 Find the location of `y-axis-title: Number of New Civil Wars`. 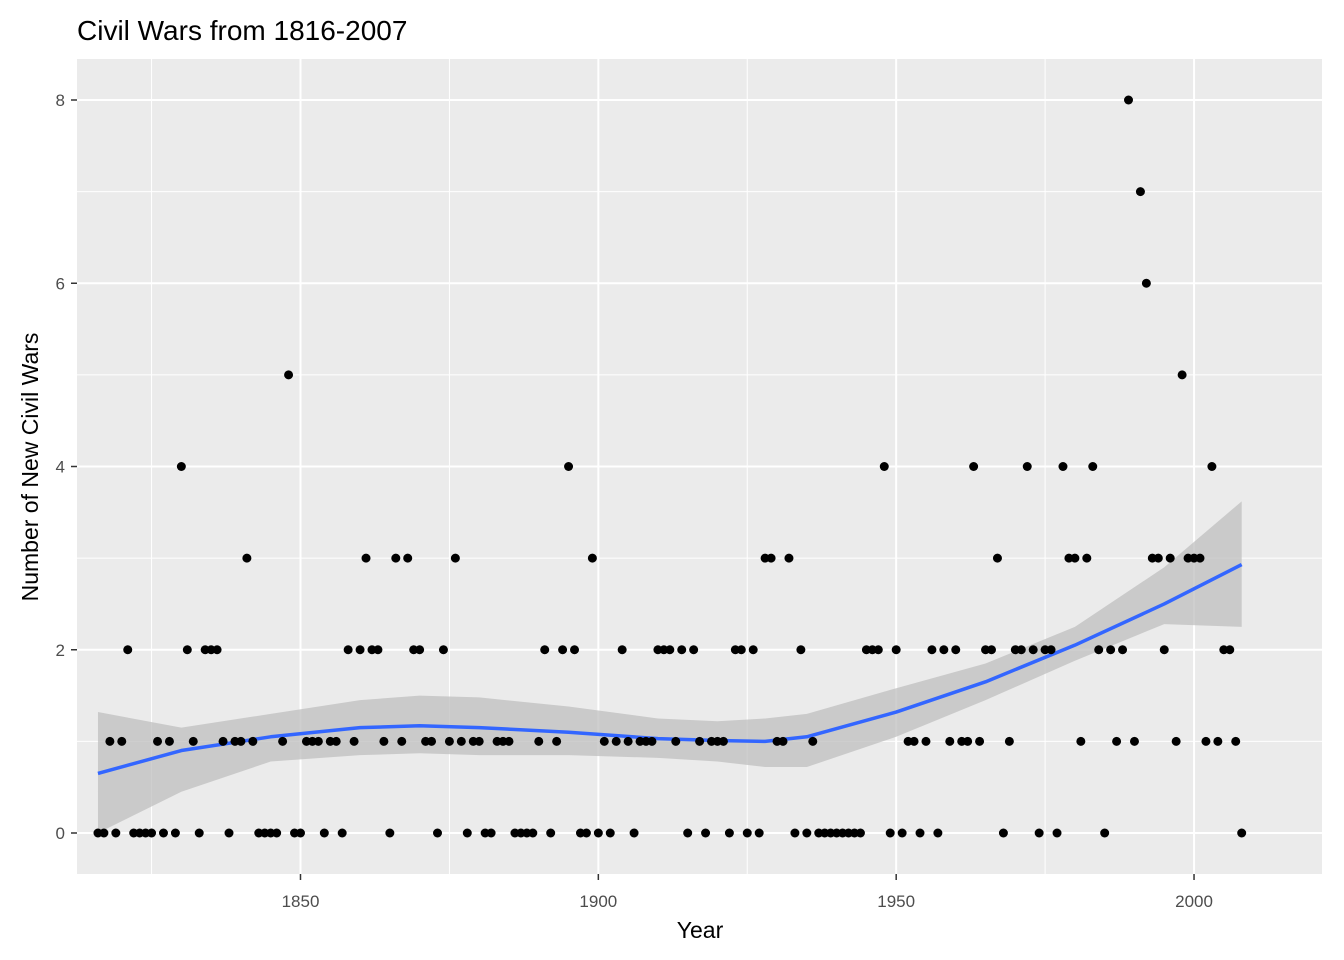

y-axis-title: Number of New Civil Wars is located at coordinates (30, 467).